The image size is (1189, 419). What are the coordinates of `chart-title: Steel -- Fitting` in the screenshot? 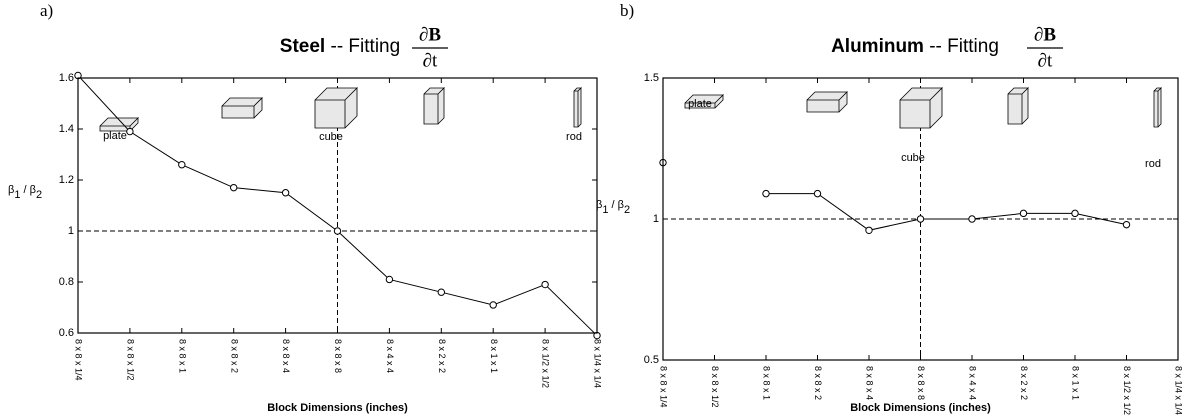 It's located at (340, 46).